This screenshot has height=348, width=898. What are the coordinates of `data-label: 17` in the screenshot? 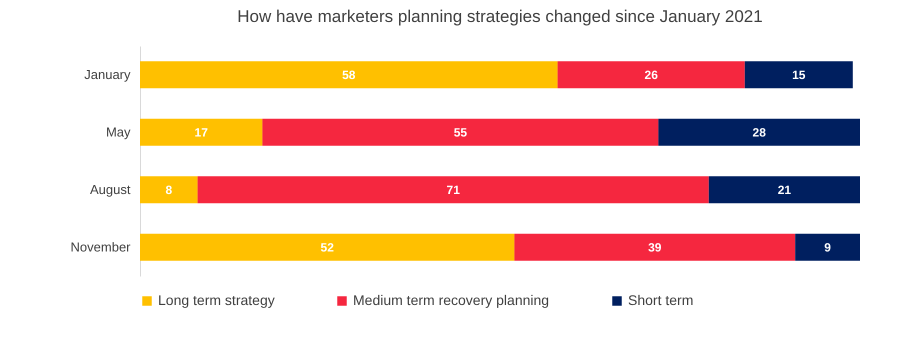 It's located at (201, 132).